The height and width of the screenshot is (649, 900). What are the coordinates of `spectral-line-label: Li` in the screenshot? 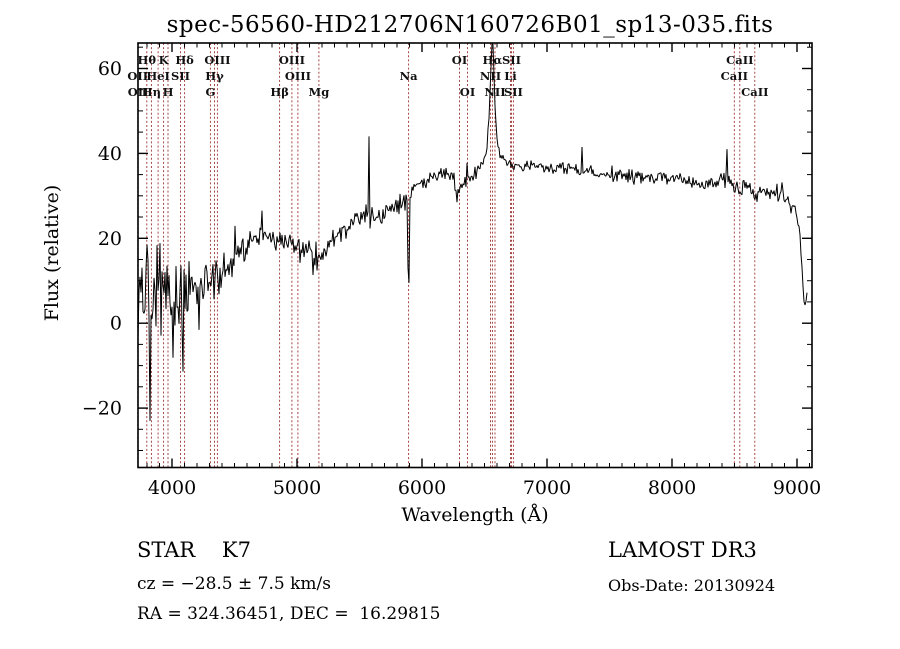 It's located at (510, 76).